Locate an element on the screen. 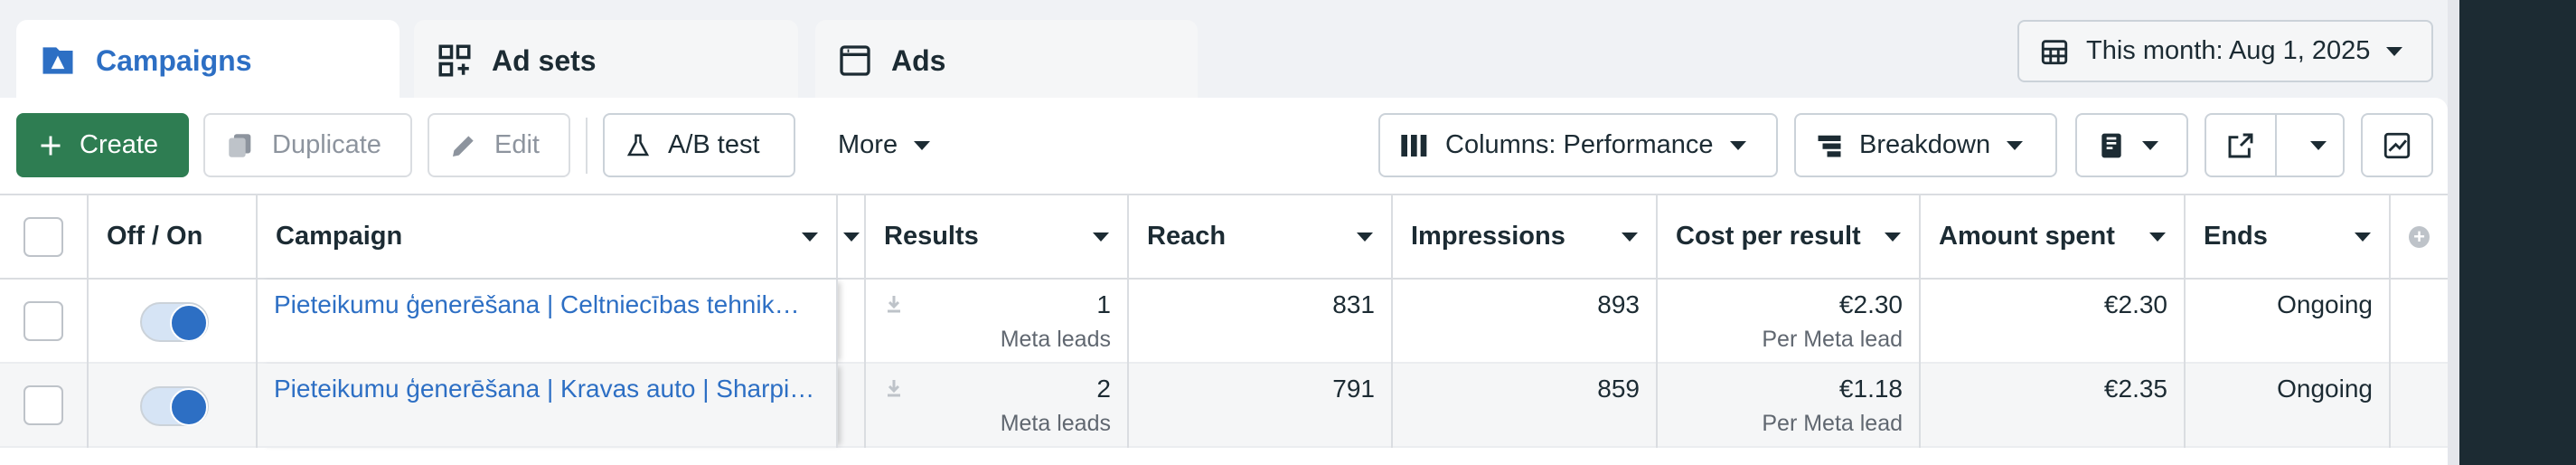 Image resolution: width=2576 pixels, height=465 pixels. header-label: Results is located at coordinates (931, 237).